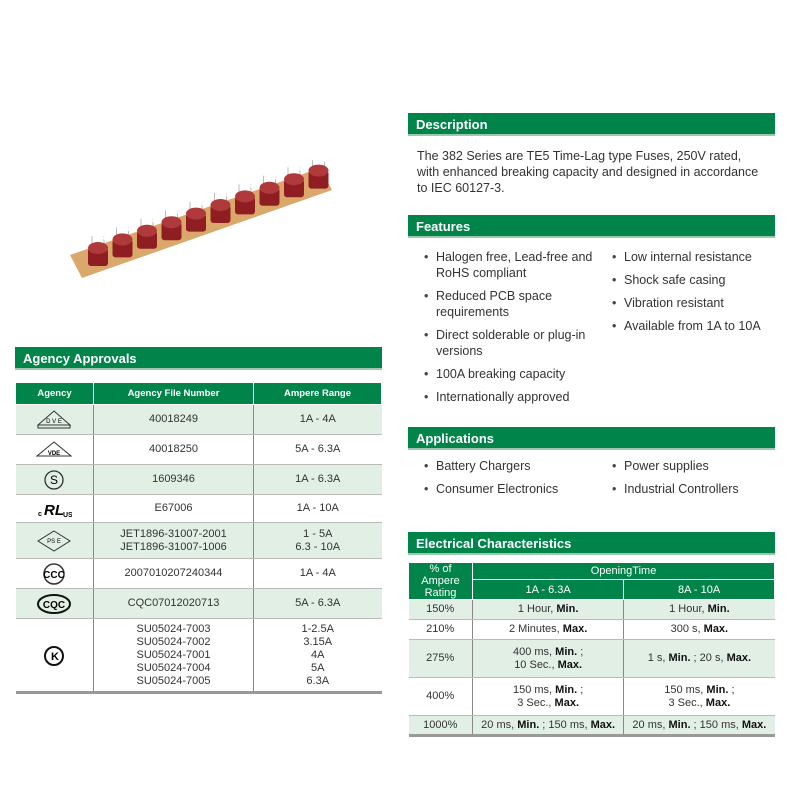 The height and width of the screenshot is (800, 800). I want to click on product-image-fuses, so click(201, 219).